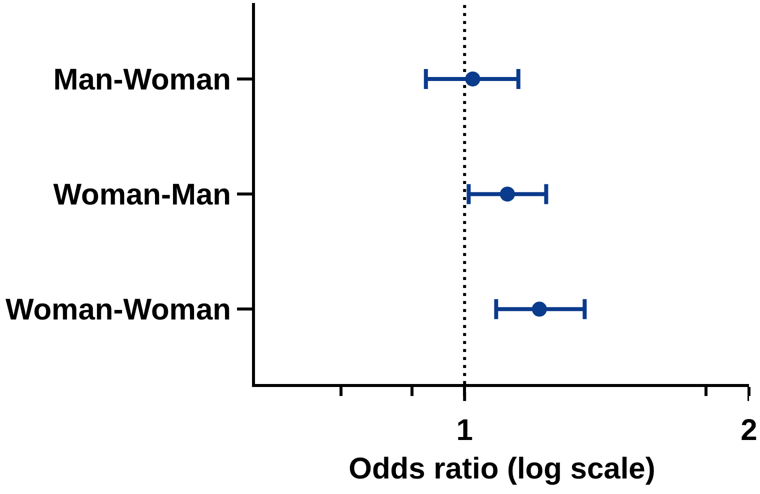 The image size is (760, 494). What do you see at coordinates (142, 195) in the screenshot?
I see `y-tick-label: Woman-Man` at bounding box center [142, 195].